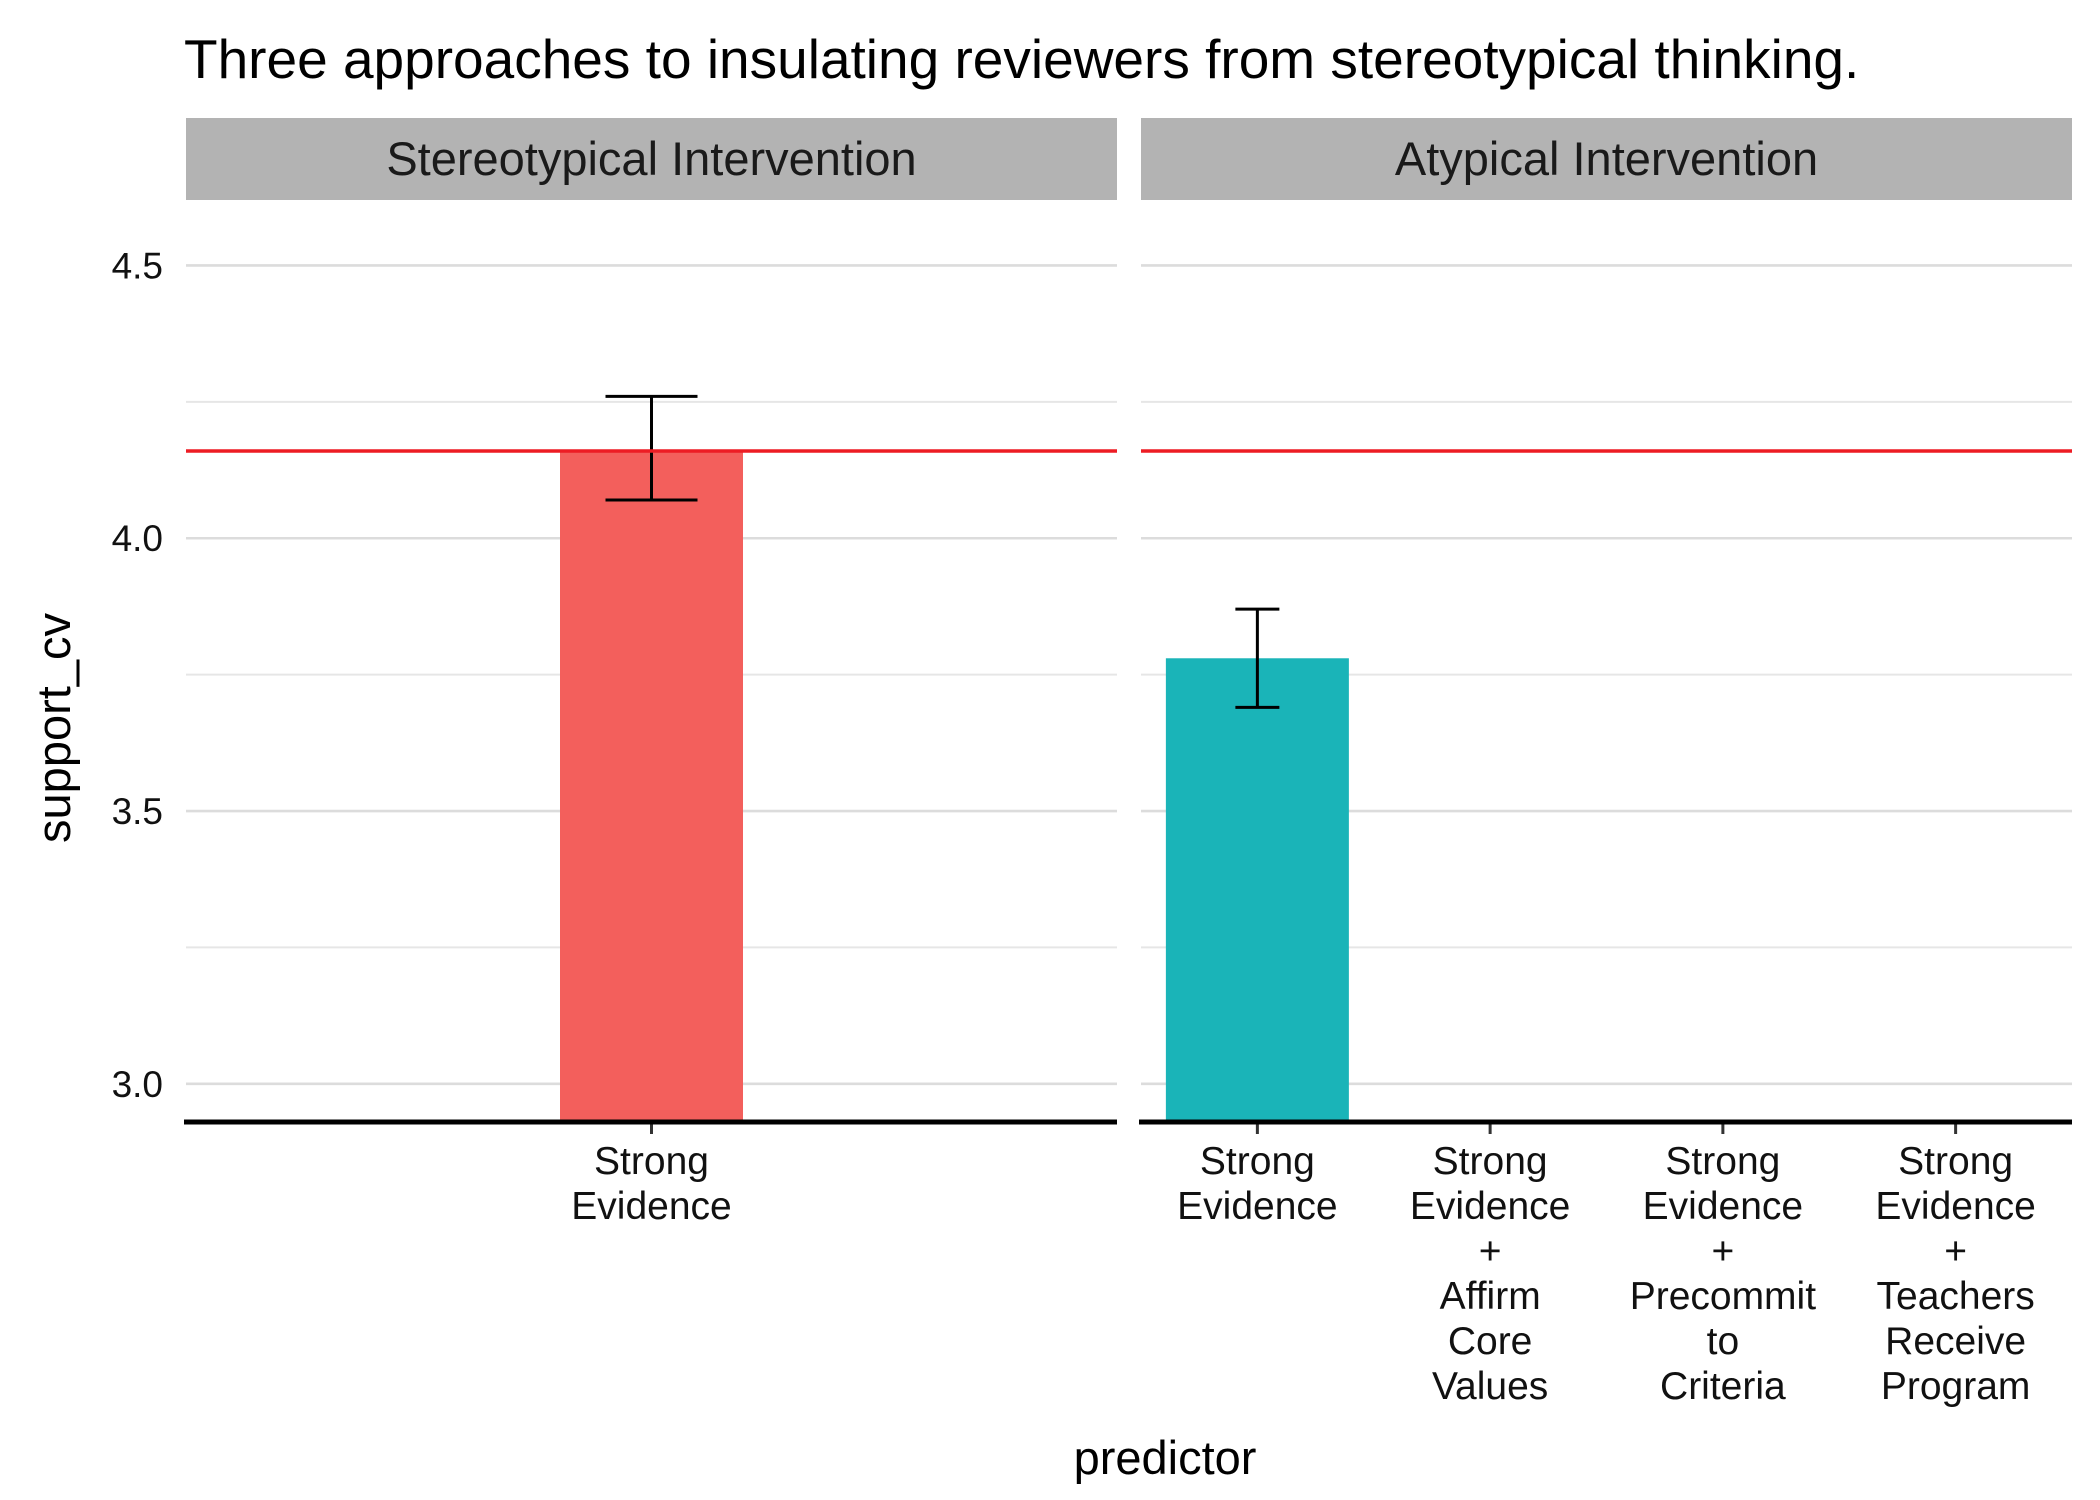 Image resolution: width=2100 pixels, height=1500 pixels. Describe the element at coordinates (1165, 1457) in the screenshot. I see `x-axis-label: predictor` at that location.